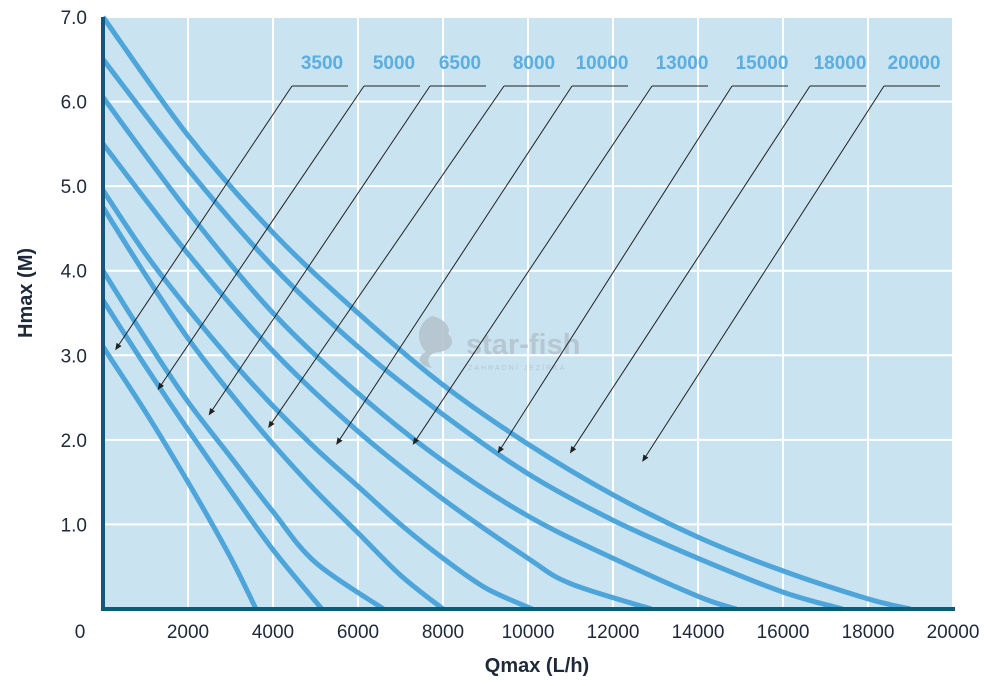 This screenshot has height=686, width=1000. I want to click on x-tick-label: 4000, so click(273, 632).